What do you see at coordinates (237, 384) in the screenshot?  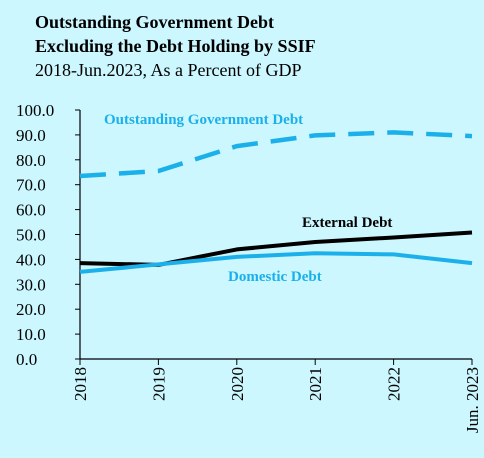 I see `x-tick-label: 2020` at bounding box center [237, 384].